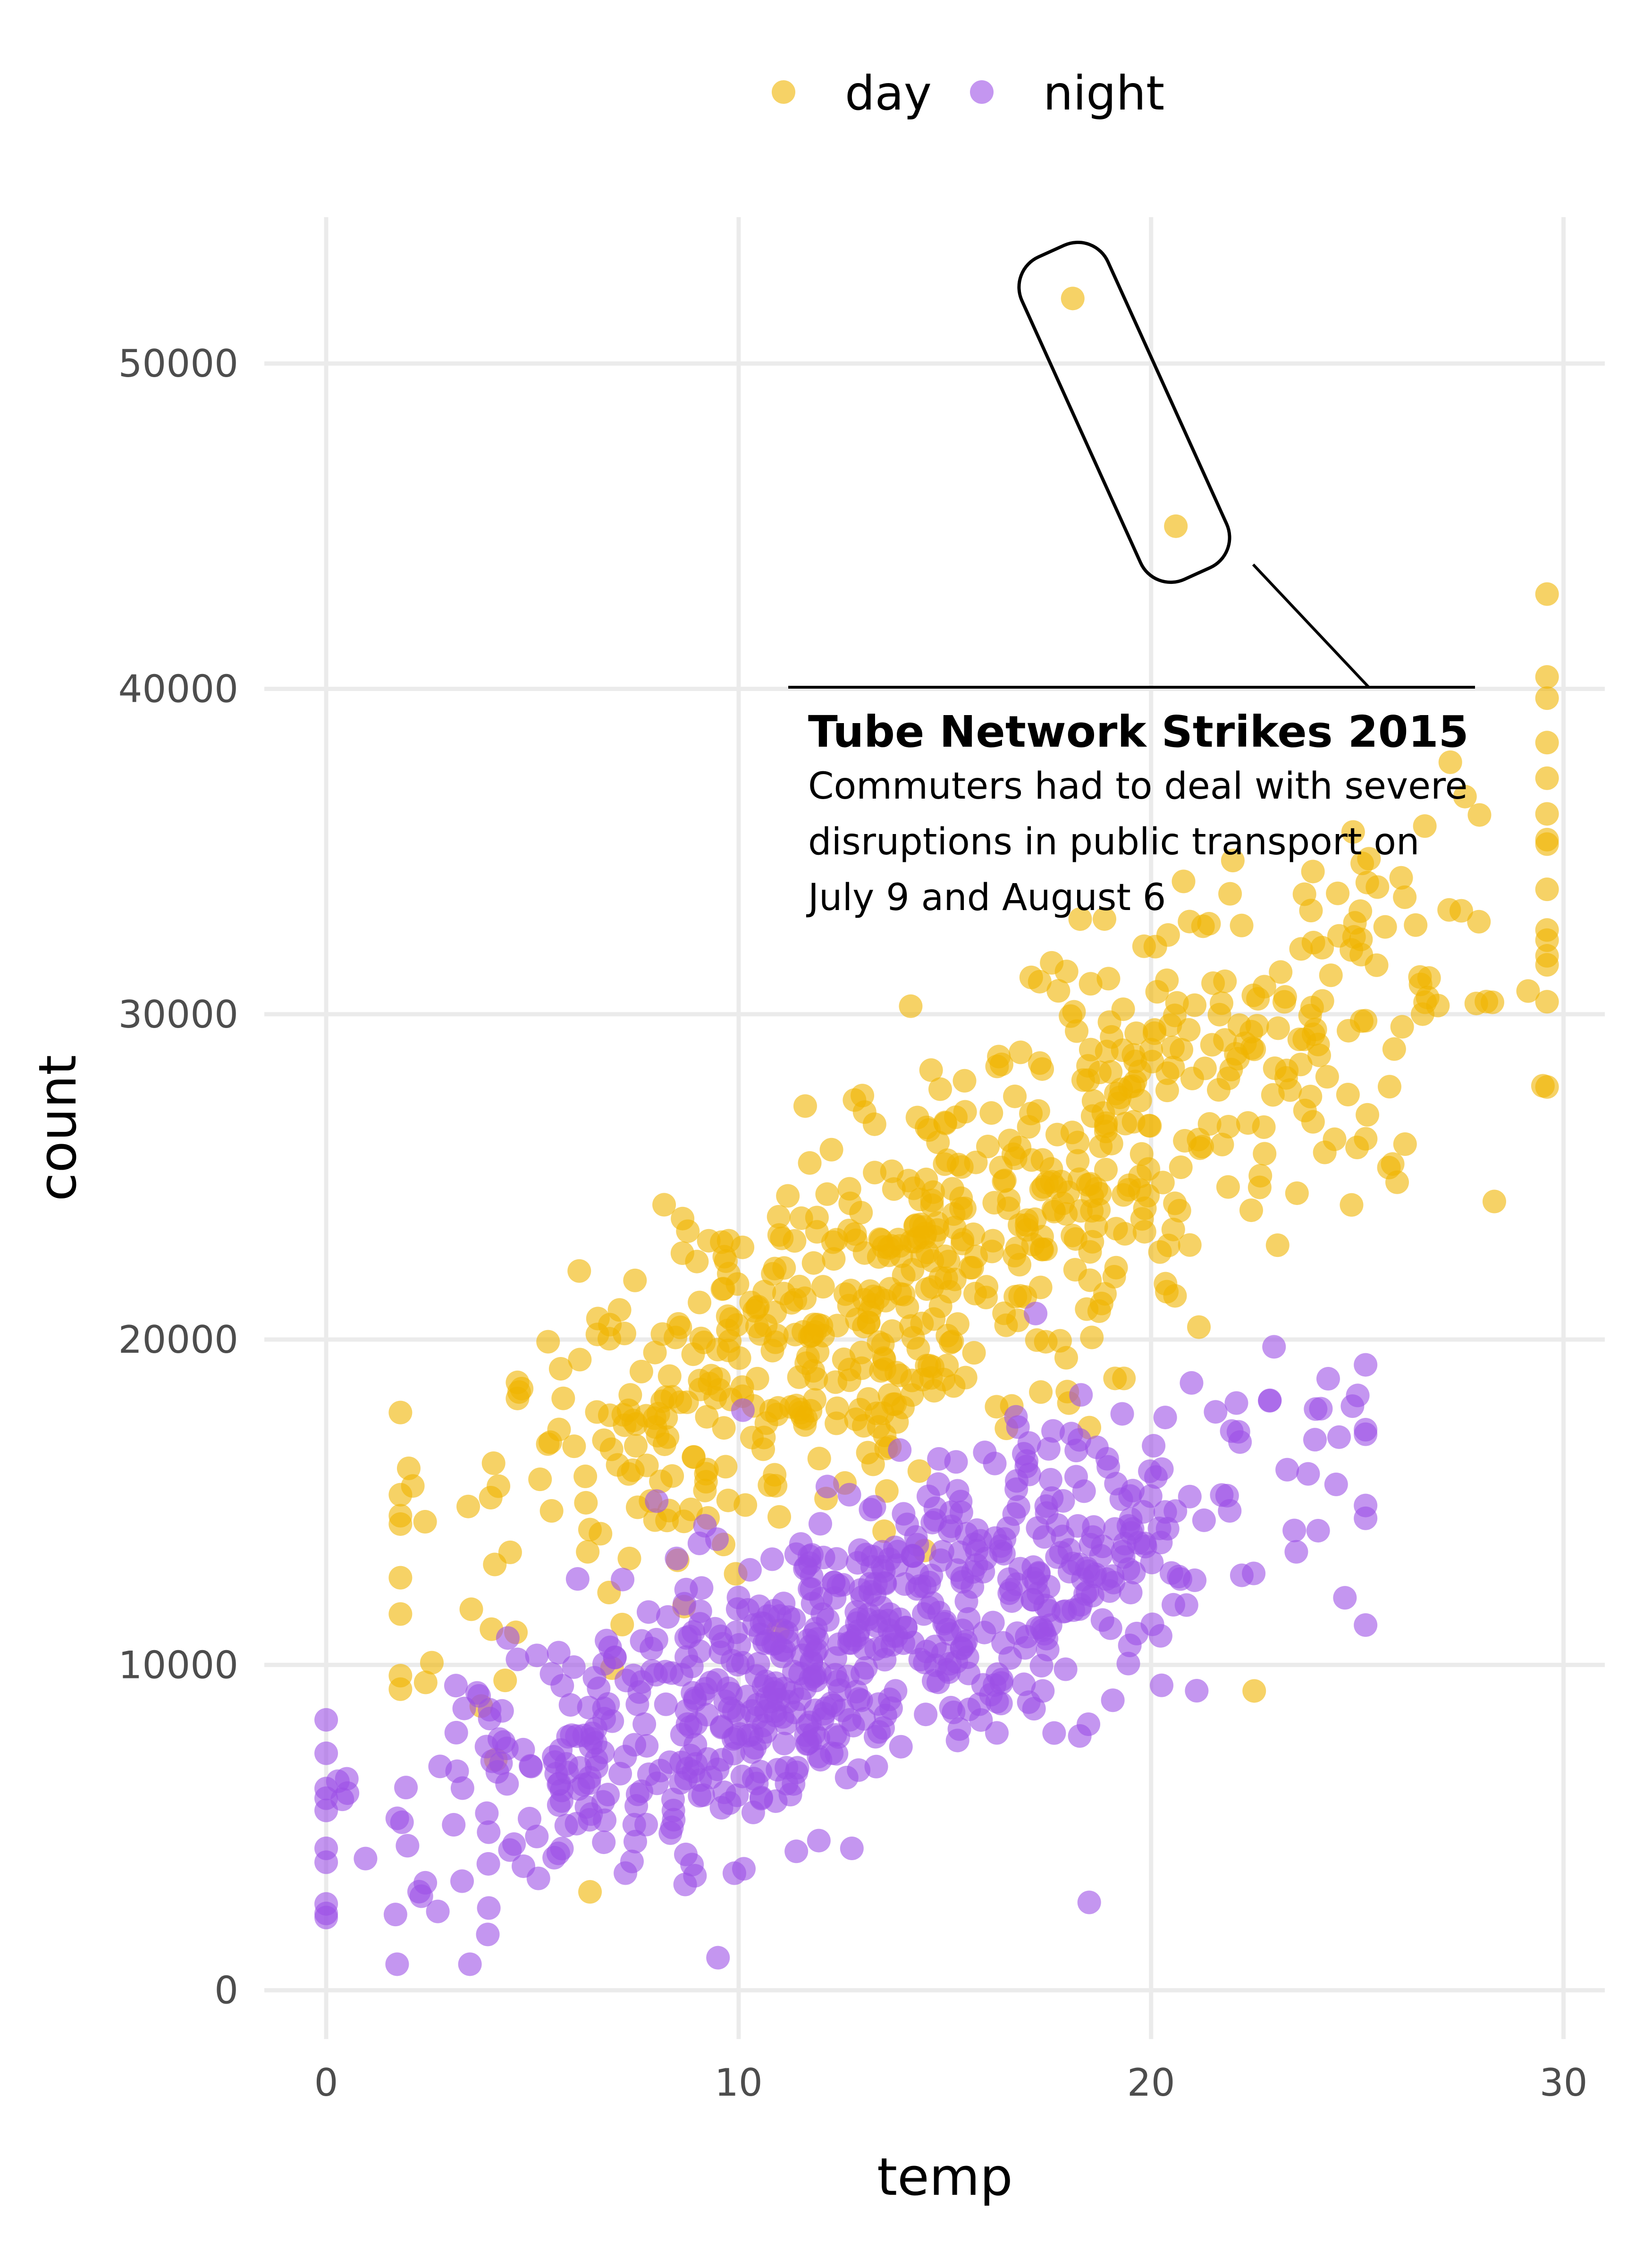 Image resolution: width=1652 pixels, height=2242 pixels. I want to click on y-tick-label: 30000, so click(178, 1015).